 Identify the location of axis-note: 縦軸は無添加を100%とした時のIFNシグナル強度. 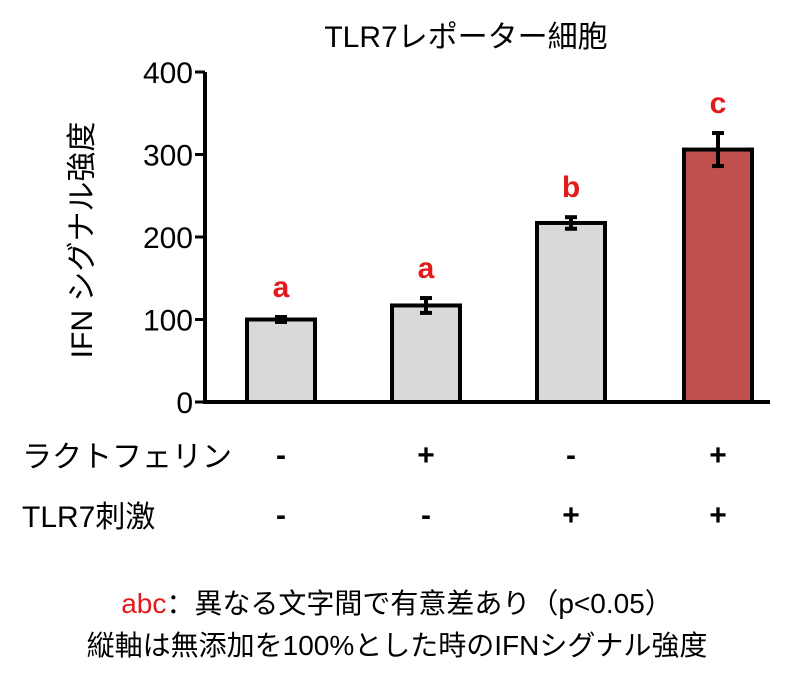
(397, 645).